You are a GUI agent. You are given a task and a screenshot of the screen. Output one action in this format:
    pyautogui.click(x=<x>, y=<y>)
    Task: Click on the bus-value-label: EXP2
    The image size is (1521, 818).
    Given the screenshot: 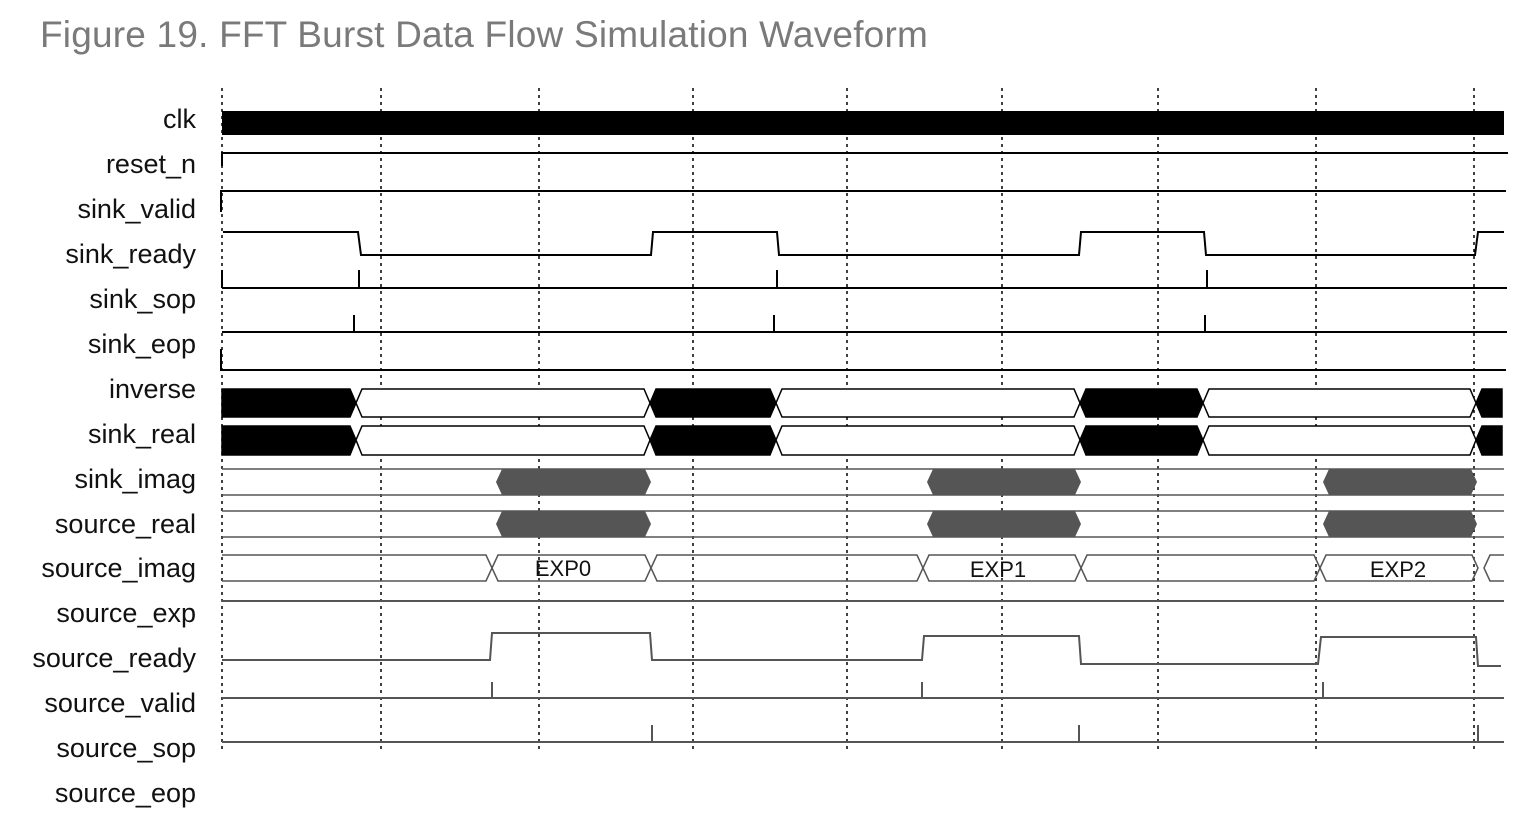 What is the action you would take?
    pyautogui.click(x=1398, y=569)
    